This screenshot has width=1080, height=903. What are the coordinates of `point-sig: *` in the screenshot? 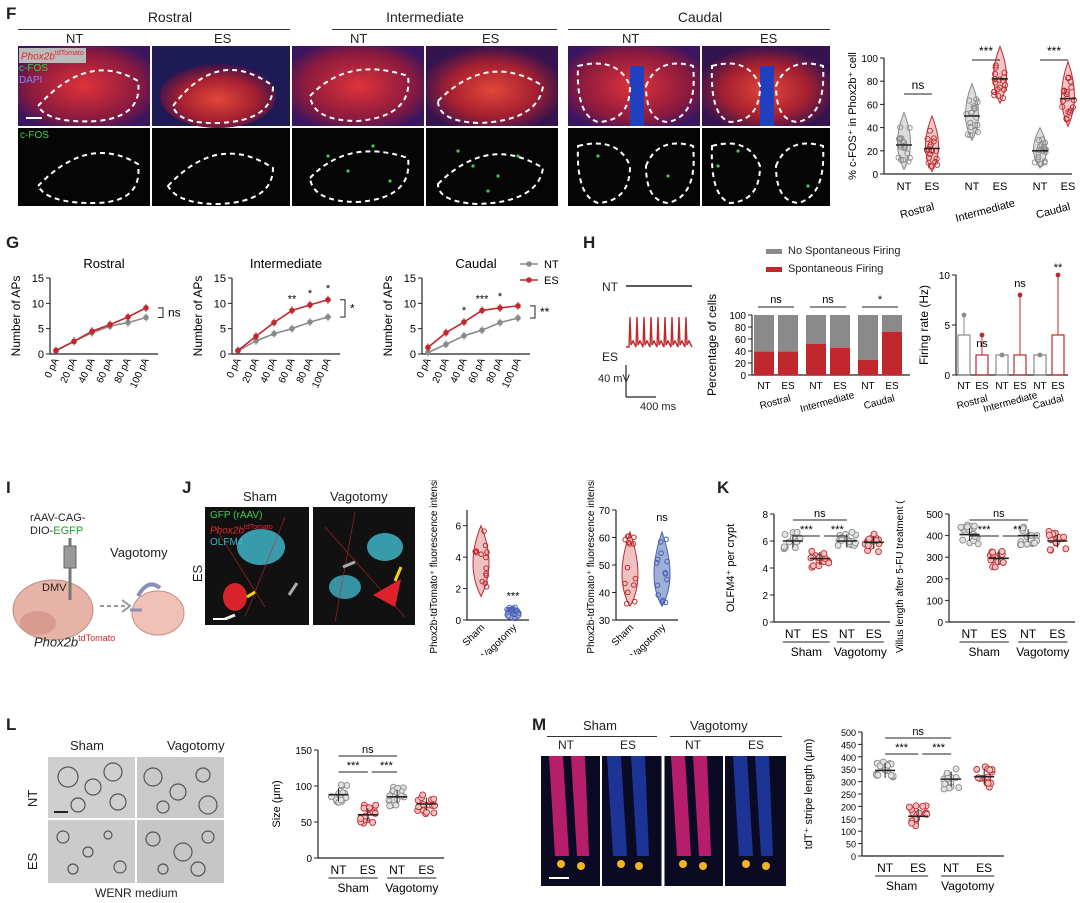 It's located at (464, 311).